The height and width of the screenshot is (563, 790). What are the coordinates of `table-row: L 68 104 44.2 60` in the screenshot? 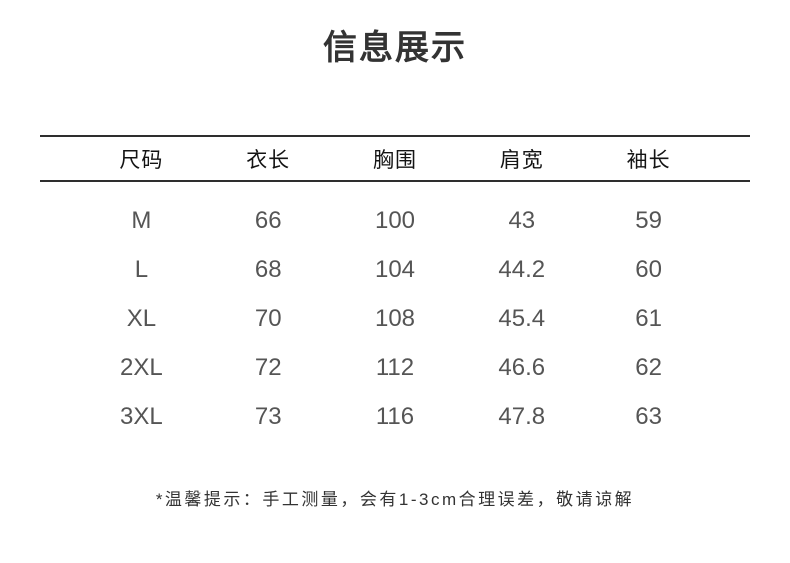 It's located at (395, 269).